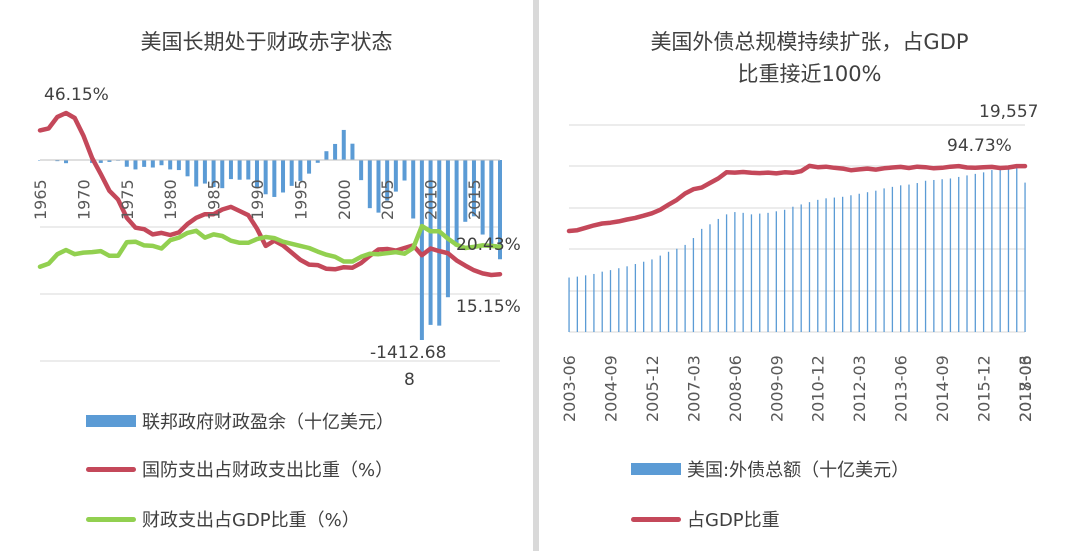 Image resolution: width=1080 pixels, height=551 pixels. What do you see at coordinates (859, 388) in the screenshot?
I see `x-tick-label-right: 2012-03` at bounding box center [859, 388].